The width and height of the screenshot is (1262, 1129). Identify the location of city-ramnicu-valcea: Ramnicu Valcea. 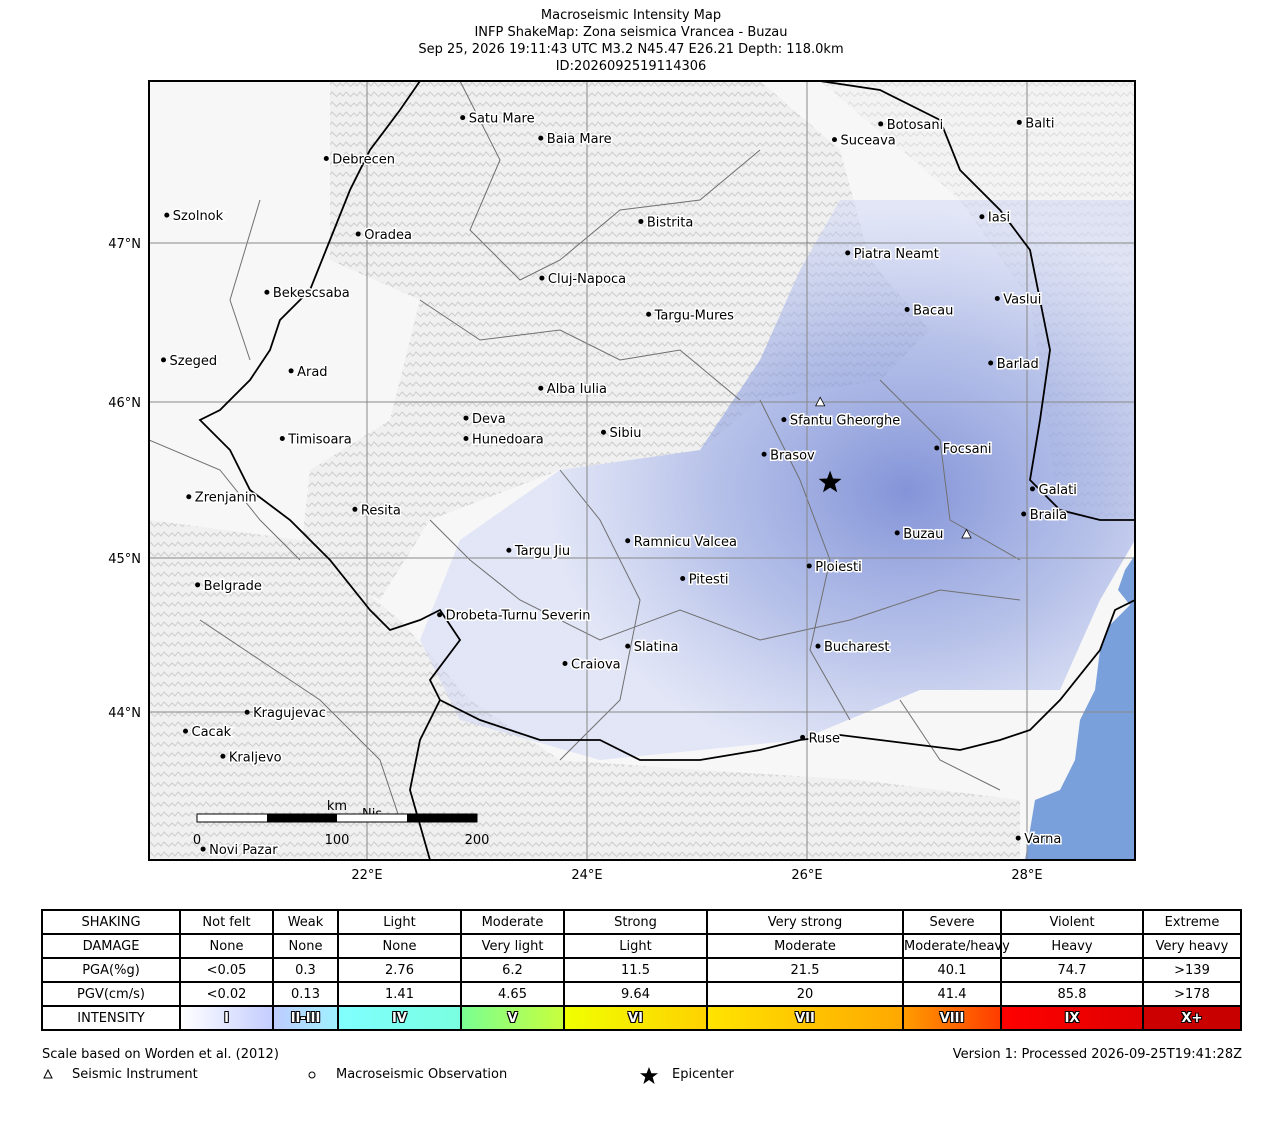
(682, 542).